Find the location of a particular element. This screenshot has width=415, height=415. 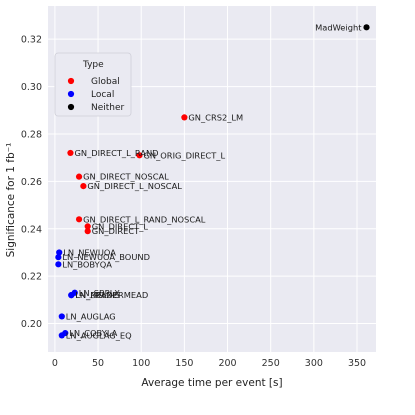

y-tick-label: 0.32 is located at coordinates (31, 40).